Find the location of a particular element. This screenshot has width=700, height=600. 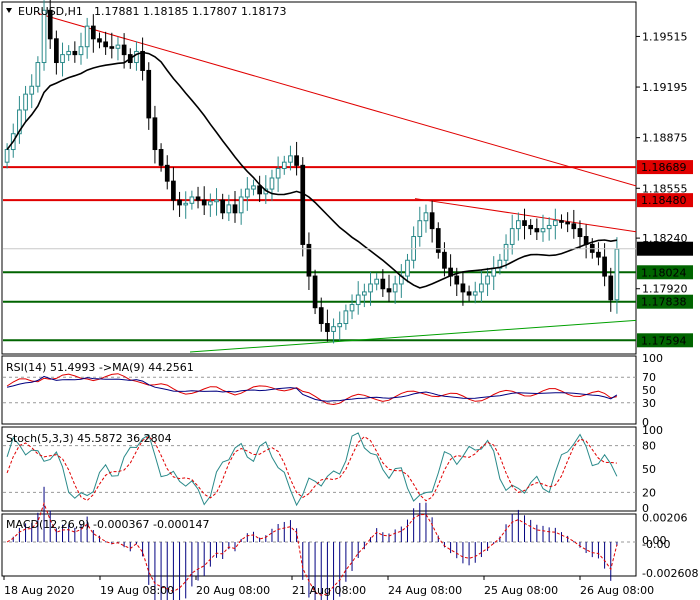

chart-ohlc-readout: 1.17881 1.18185 1.17807 1.18173 is located at coordinates (190, 11).